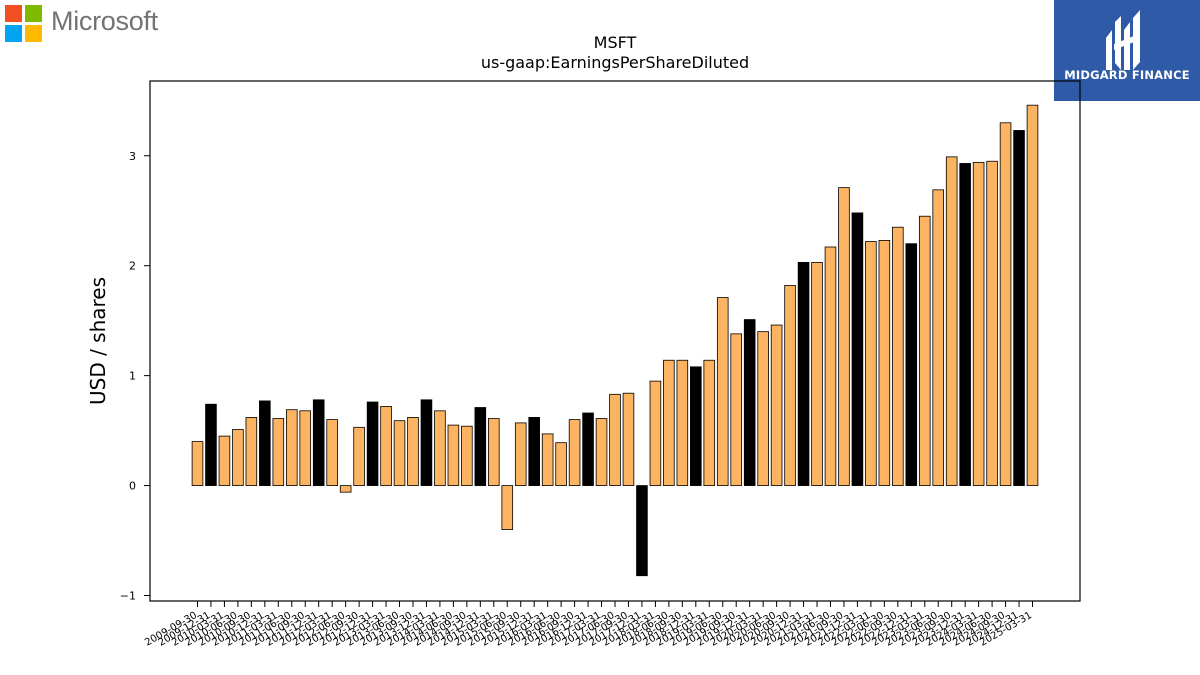 The image size is (1200, 675). What do you see at coordinates (98, 341) in the screenshot?
I see `y-axis-label: USD / shares` at bounding box center [98, 341].